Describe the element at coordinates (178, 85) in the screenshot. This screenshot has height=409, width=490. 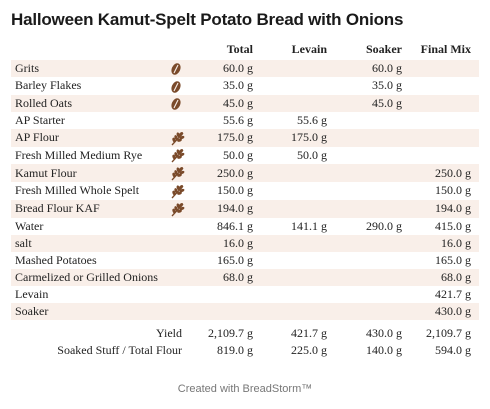
I see `grain-seed-icon` at that location.